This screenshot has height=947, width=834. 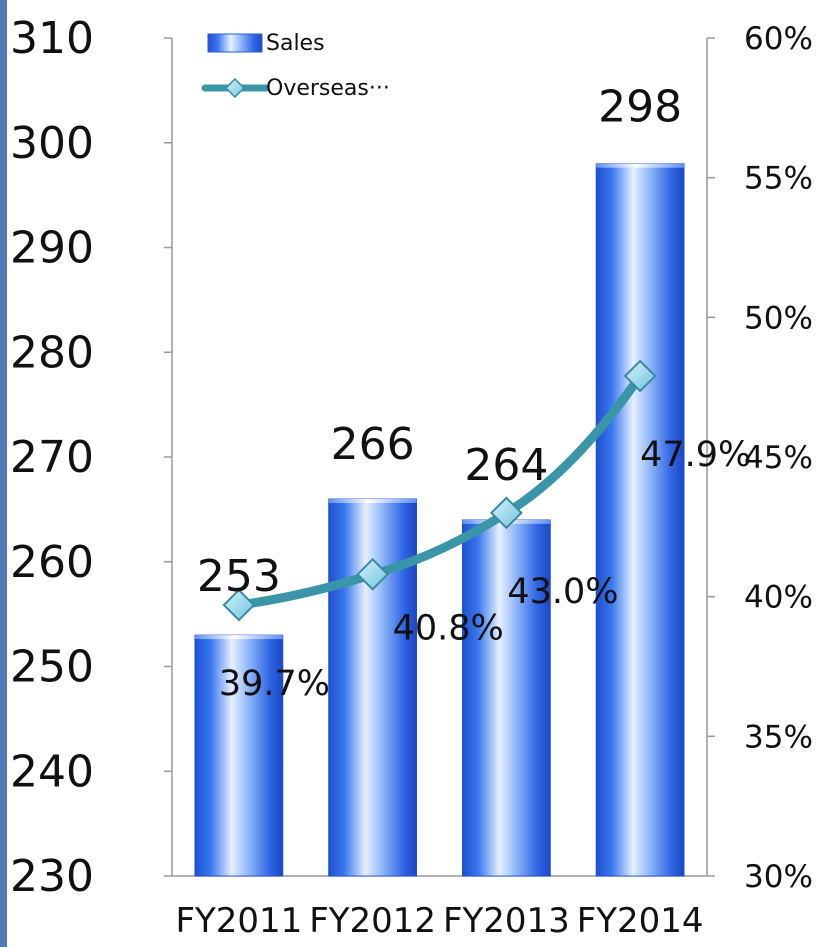 What do you see at coordinates (52, 352) in the screenshot?
I see `left-tick-label: 280` at bounding box center [52, 352].